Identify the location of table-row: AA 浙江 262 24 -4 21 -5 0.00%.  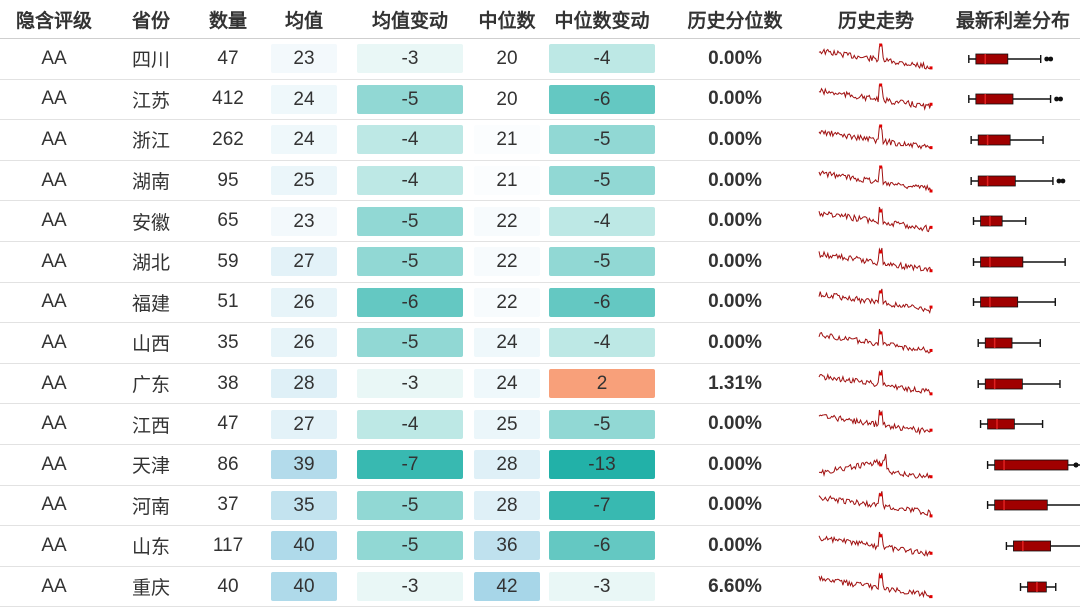
(540, 140).